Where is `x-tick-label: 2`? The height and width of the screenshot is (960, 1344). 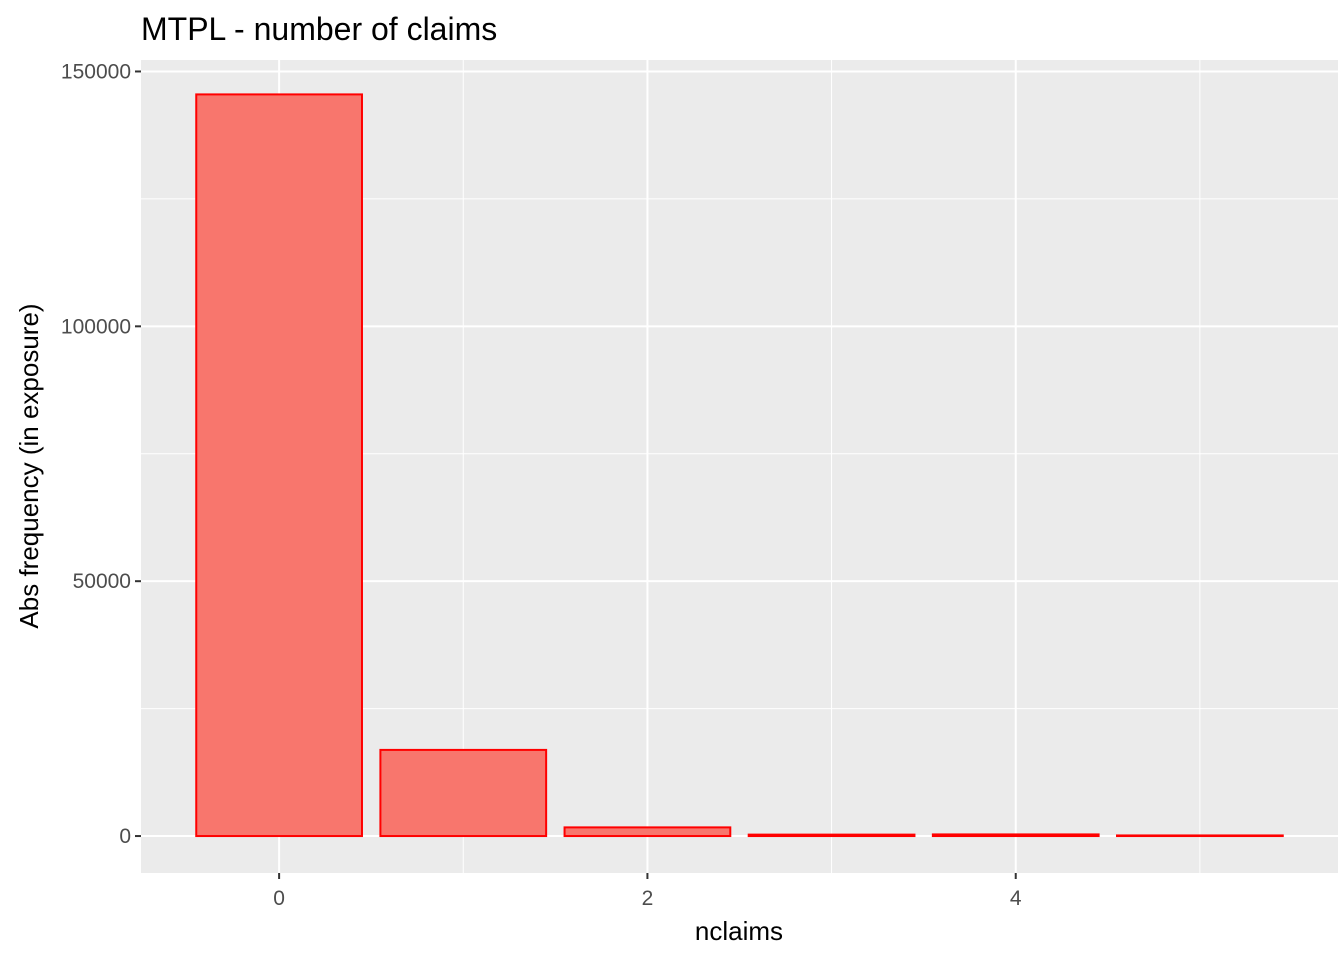 x-tick-label: 2 is located at coordinates (648, 898).